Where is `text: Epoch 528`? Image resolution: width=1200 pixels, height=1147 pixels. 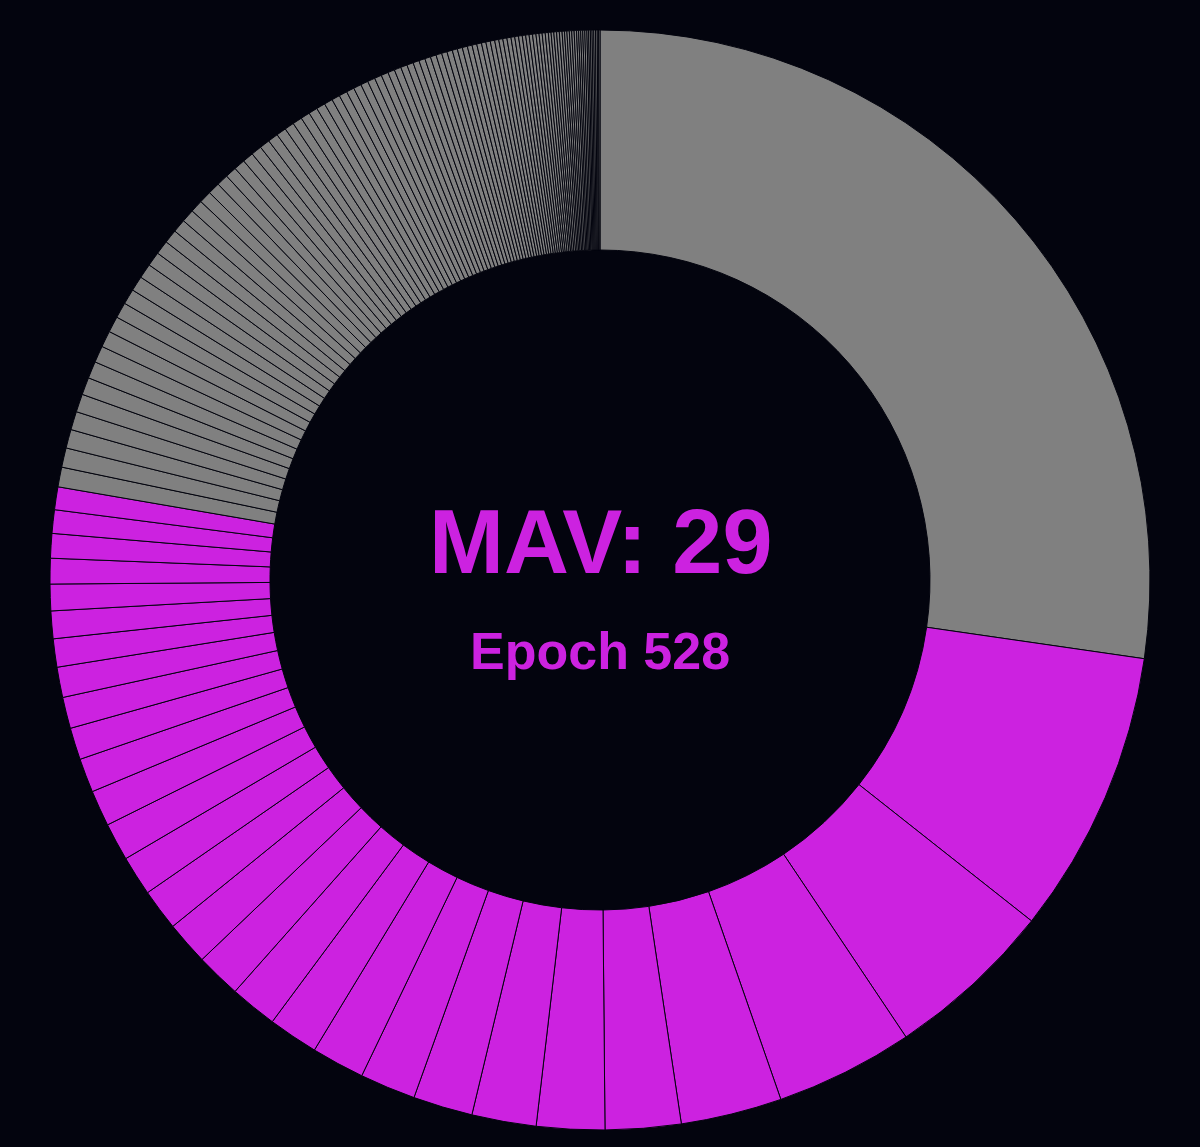
text: Epoch 528 is located at coordinates (600, 651).